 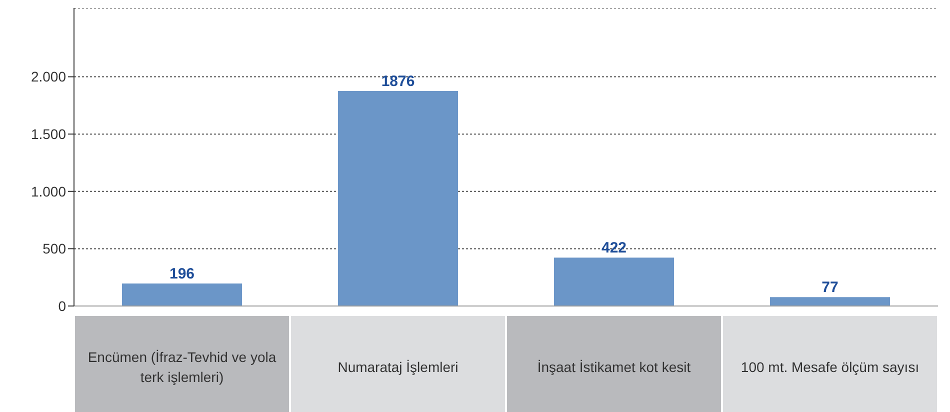 What do you see at coordinates (398, 81) in the screenshot?
I see `data-label: 1876` at bounding box center [398, 81].